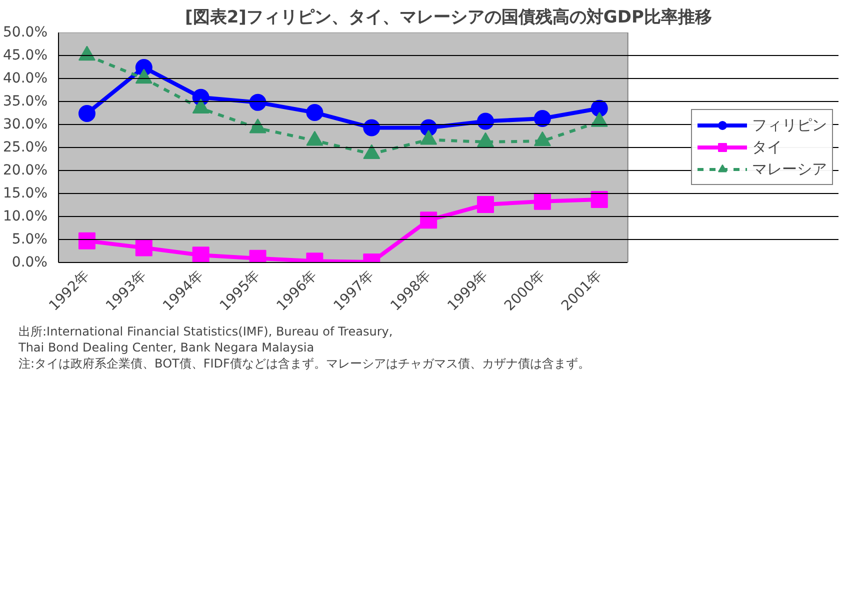 This screenshot has height=590, width=855. I want to click on y-tick-label: 30.0%, so click(25, 124).